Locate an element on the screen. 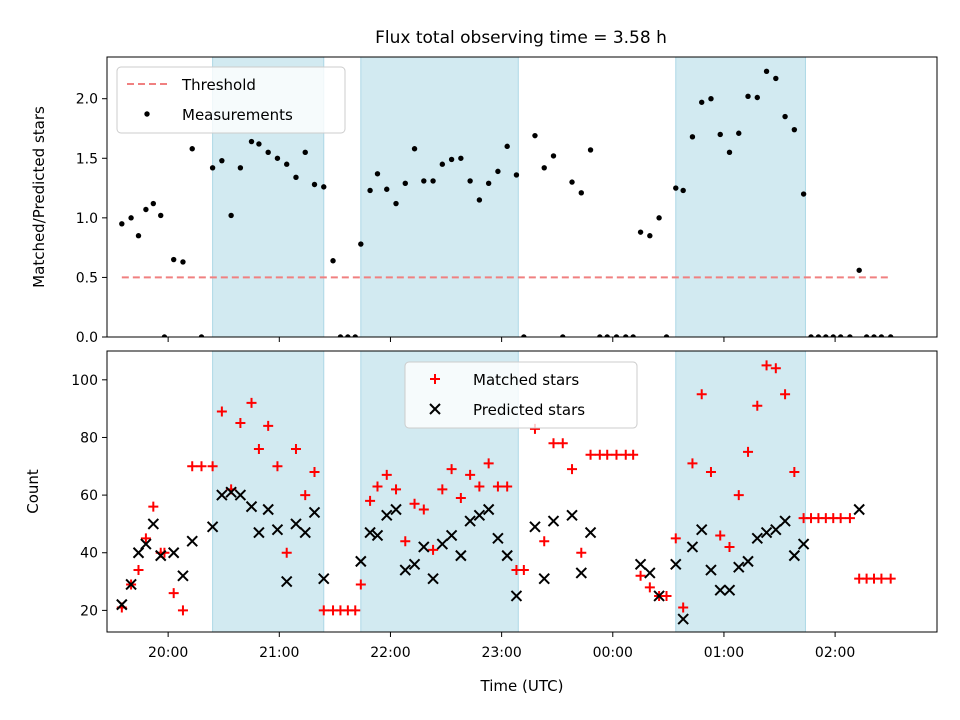 The image size is (960, 720). y-tick-label: 0.5 is located at coordinates (87, 278).